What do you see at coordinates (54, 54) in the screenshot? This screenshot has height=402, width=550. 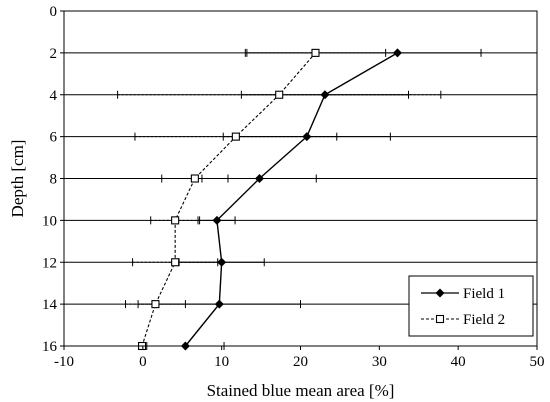 I see `y-tick-label: 2` at bounding box center [54, 54].